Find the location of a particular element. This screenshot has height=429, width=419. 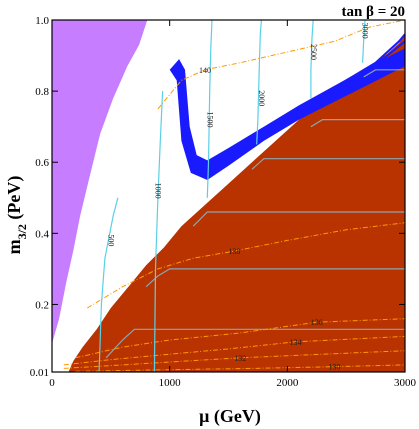

y-tick-label-2: 0.4 is located at coordinates (42, 234).